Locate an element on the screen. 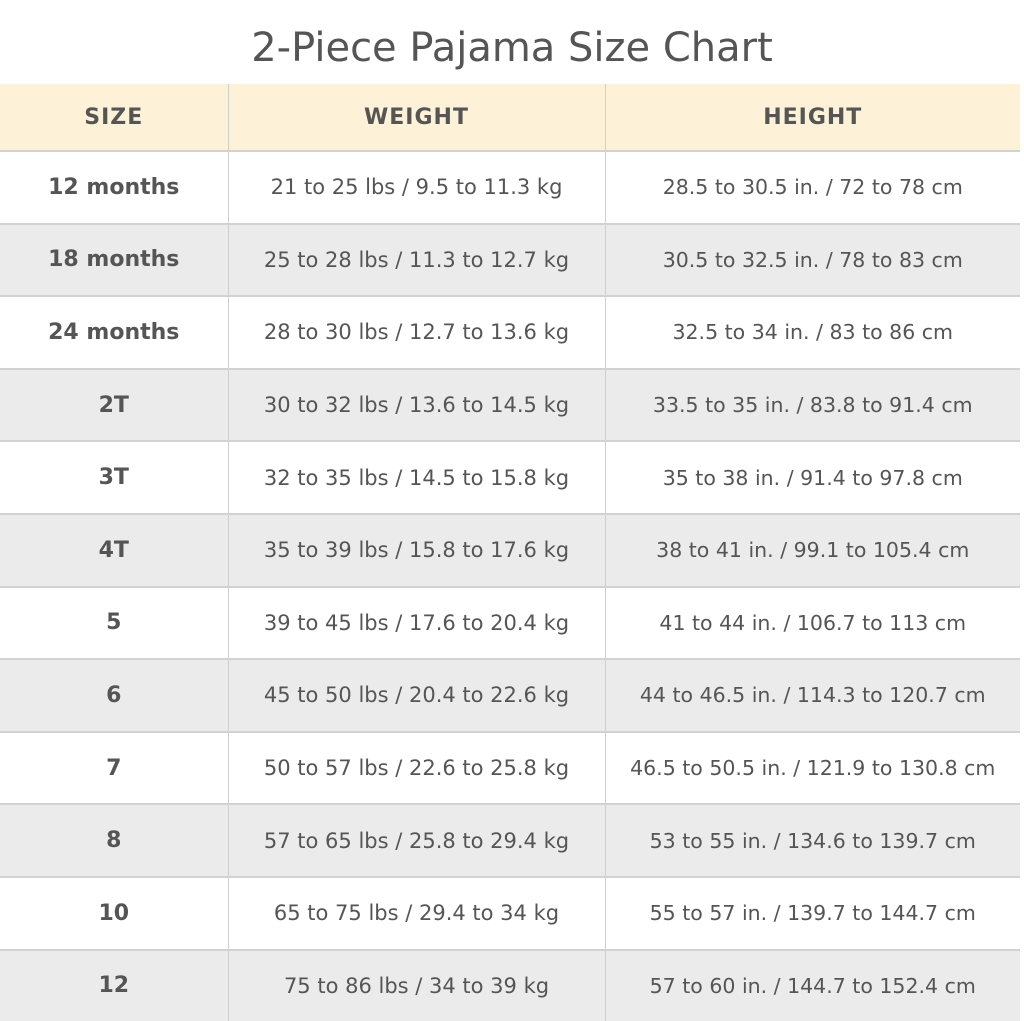  cell-height: 32.5 to 34 in. / 83 to 86 cm is located at coordinates (812, 332).